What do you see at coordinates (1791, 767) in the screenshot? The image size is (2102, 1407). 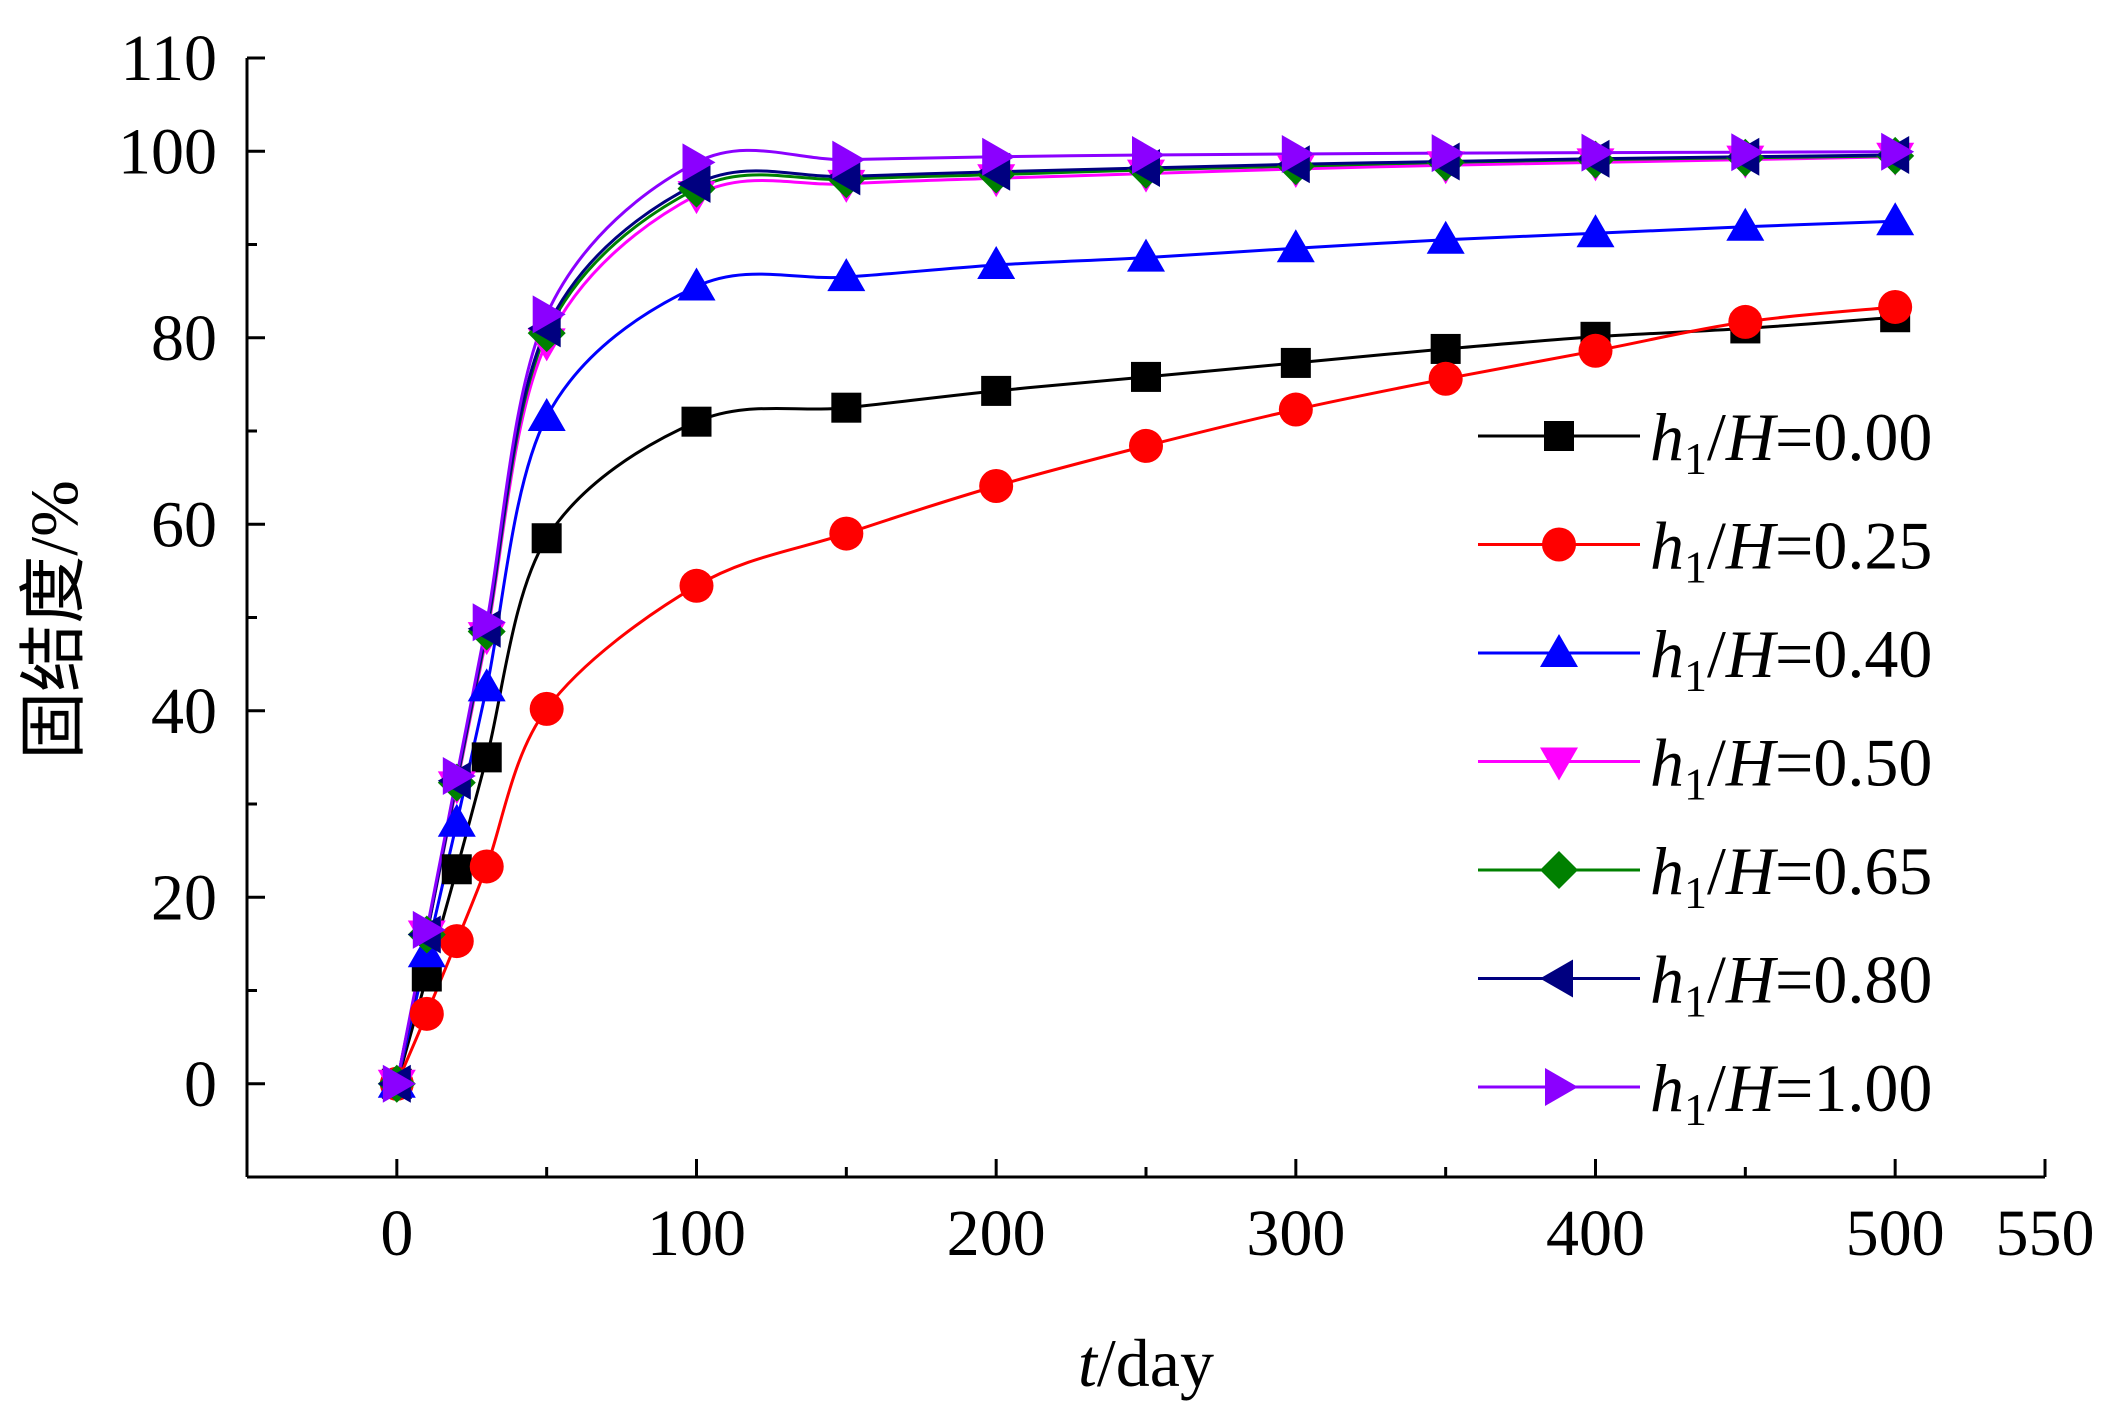 I see `legend-label: h1/H=0.50` at bounding box center [1791, 767].